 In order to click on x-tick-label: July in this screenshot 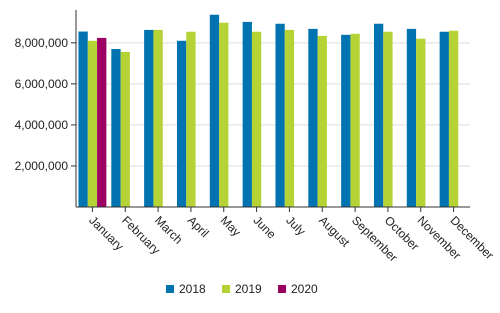, I will do `click(295, 225)`.